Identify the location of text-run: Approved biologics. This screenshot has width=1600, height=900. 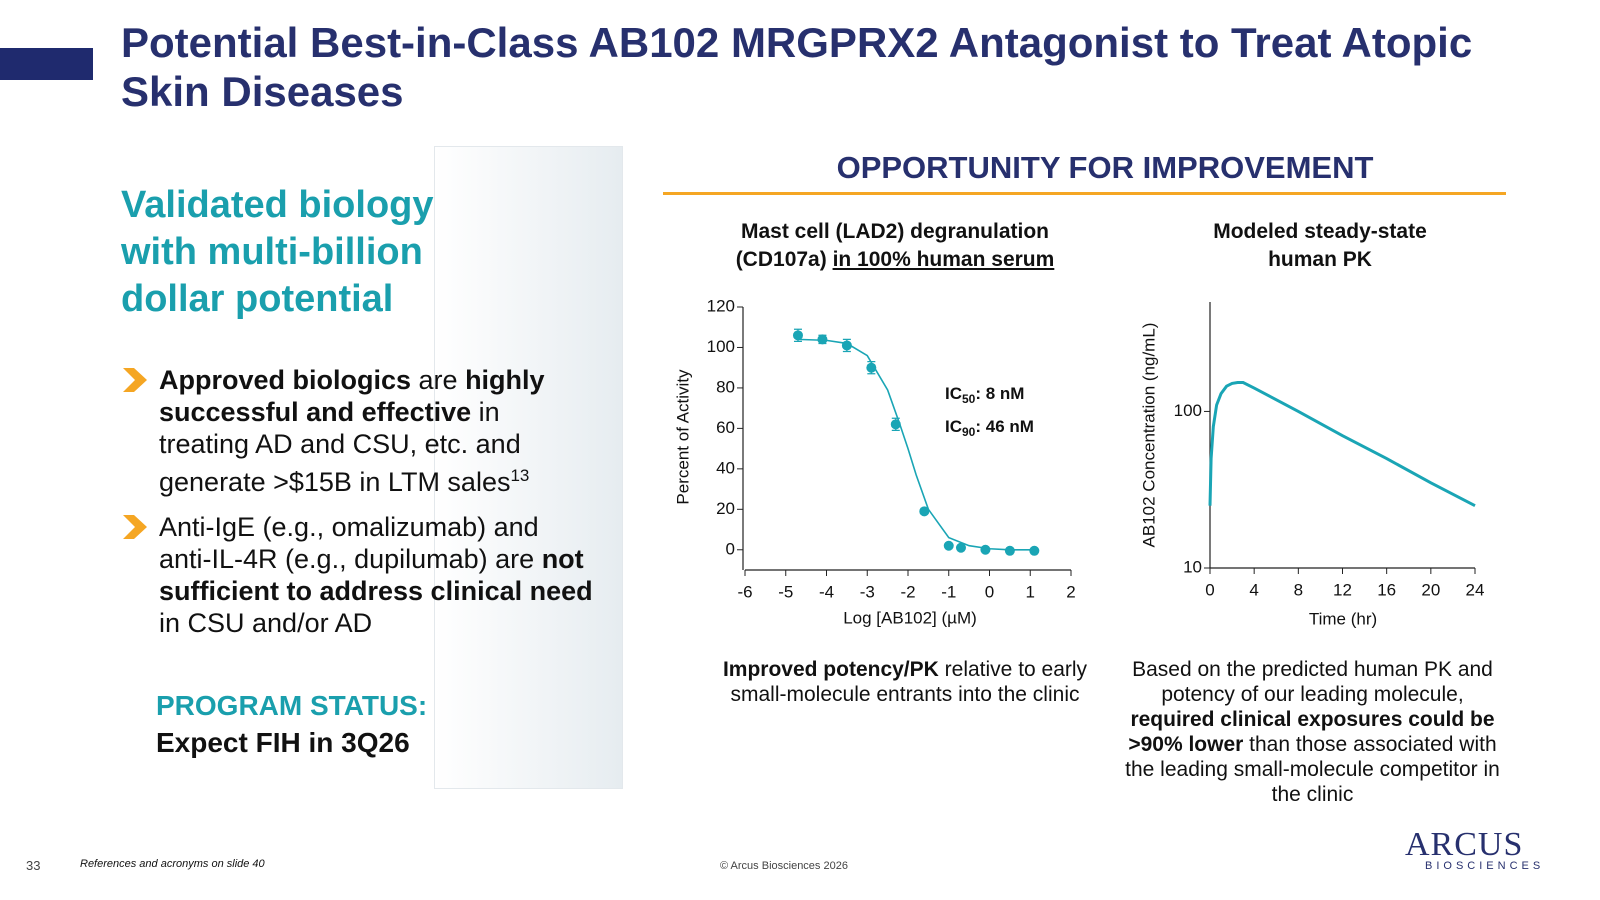
(285, 380).